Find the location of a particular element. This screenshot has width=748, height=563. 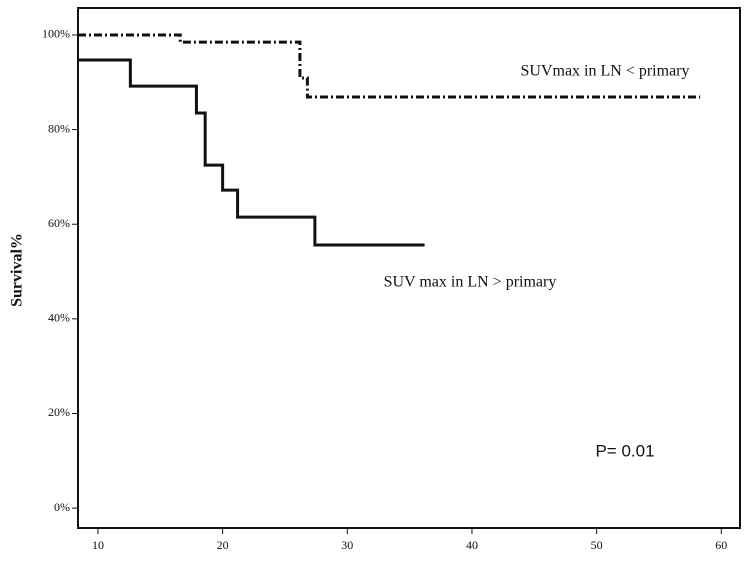

x-tick-label: 50 is located at coordinates (597, 545).